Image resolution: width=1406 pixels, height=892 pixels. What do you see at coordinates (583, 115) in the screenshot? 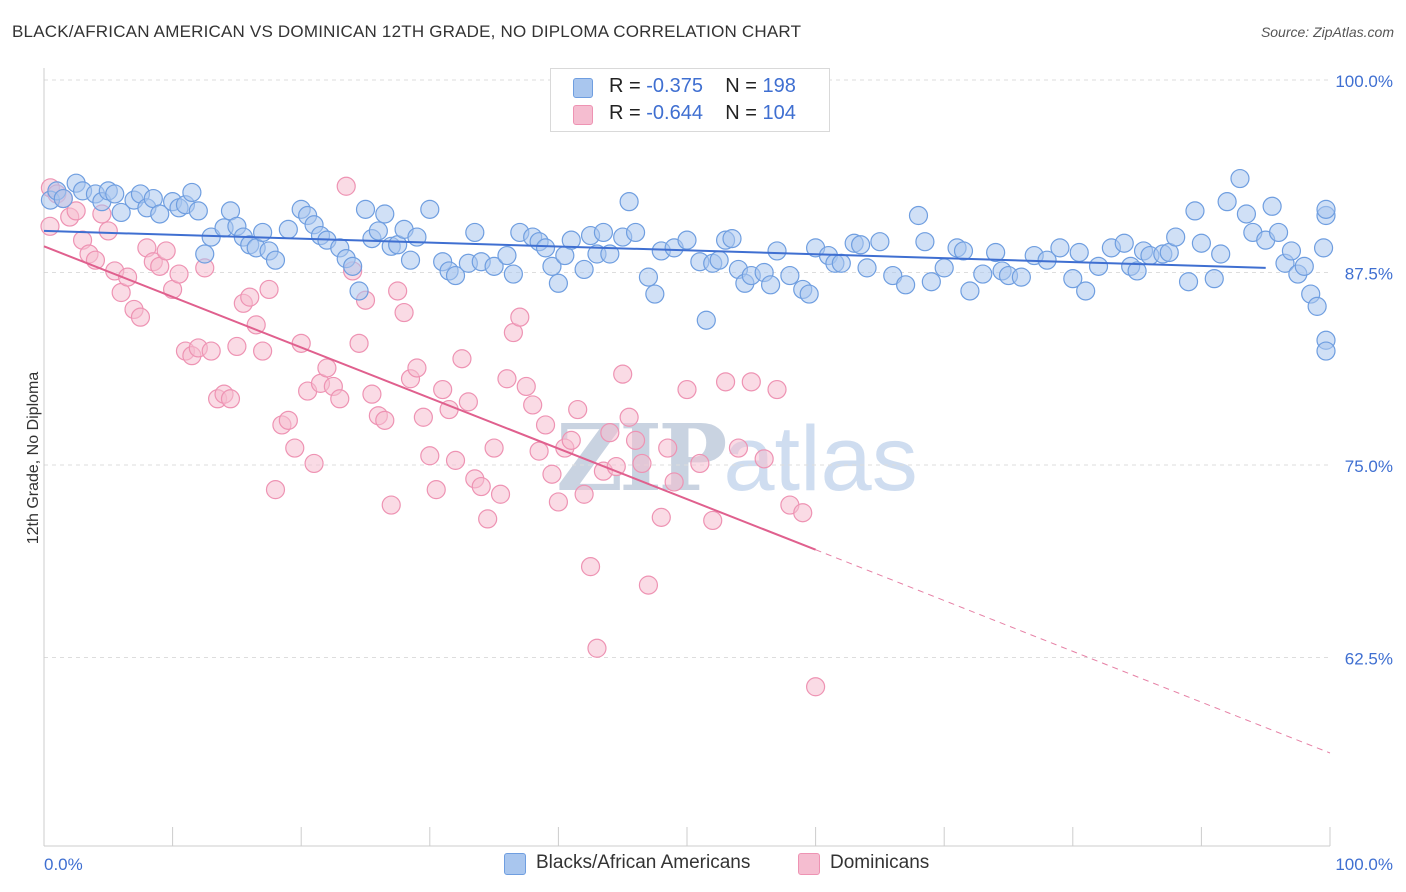
I see `legend-swatch-dominicans` at bounding box center [583, 115].